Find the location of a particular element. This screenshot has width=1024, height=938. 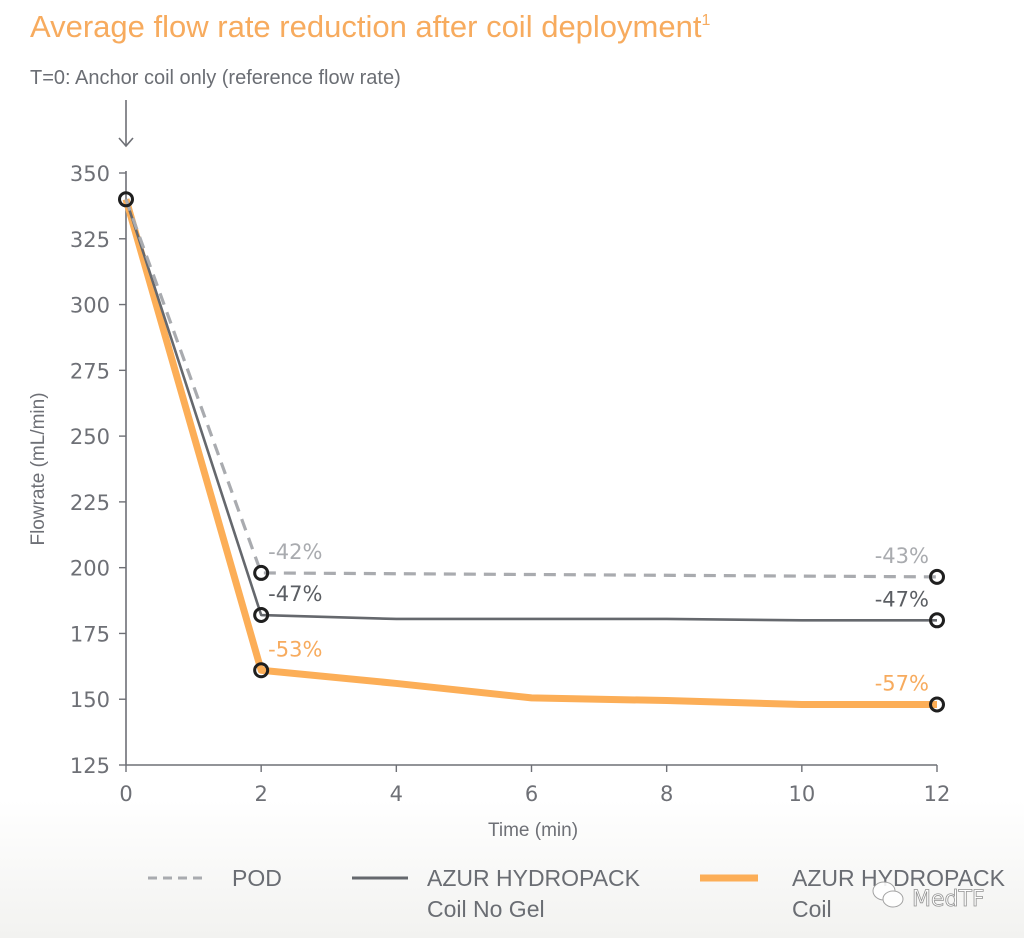

legend-item: AZUR HYDROPACK Coil No Gel is located at coordinates (496, 893).